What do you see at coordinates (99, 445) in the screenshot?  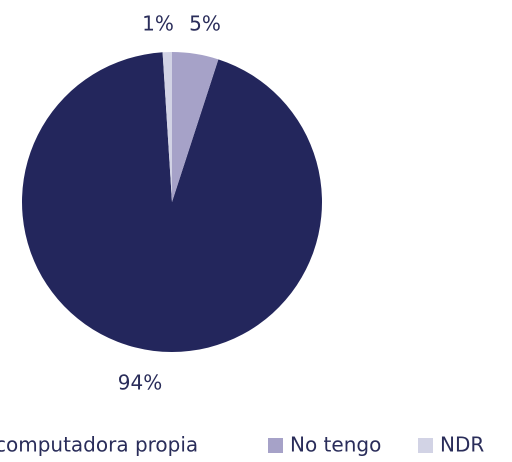 I see `legend-label: computadora propia` at bounding box center [99, 445].